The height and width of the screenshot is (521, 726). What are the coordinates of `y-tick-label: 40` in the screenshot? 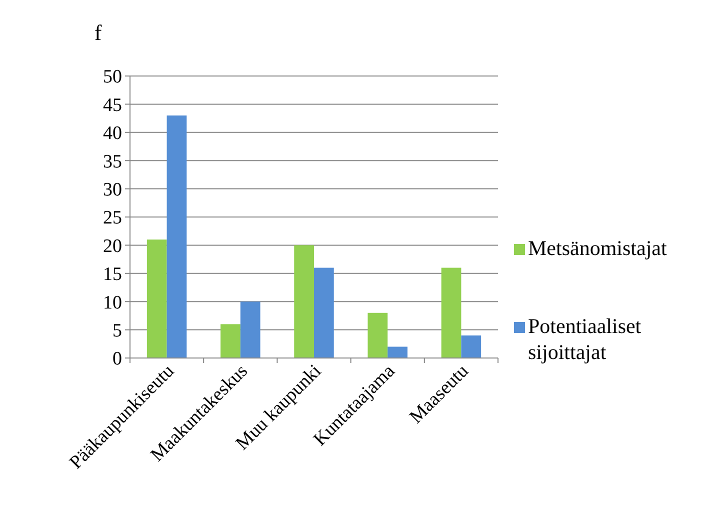 It's located at (112, 133).